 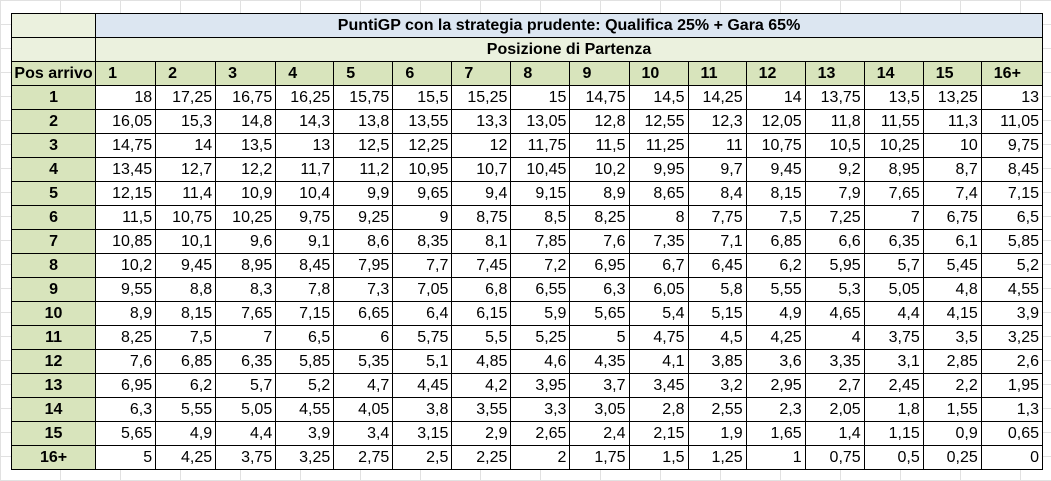 What do you see at coordinates (363, 73) in the screenshot?
I see `column-header: 5` at bounding box center [363, 73].